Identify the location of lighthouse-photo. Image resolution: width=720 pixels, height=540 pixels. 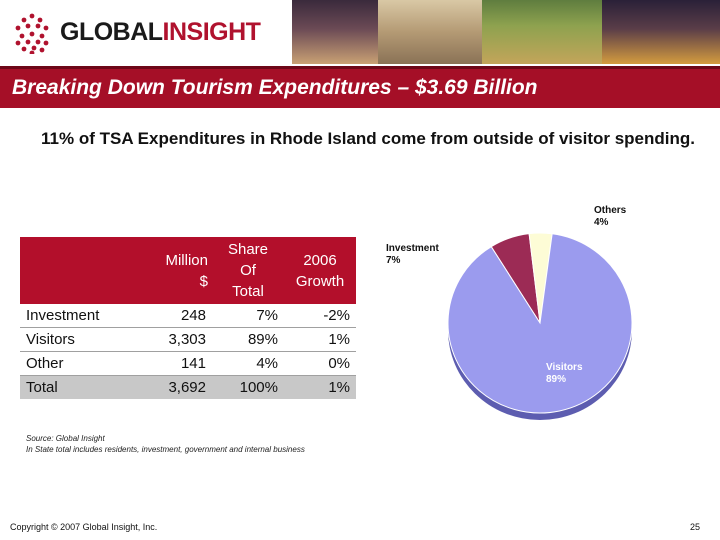
(335, 32).